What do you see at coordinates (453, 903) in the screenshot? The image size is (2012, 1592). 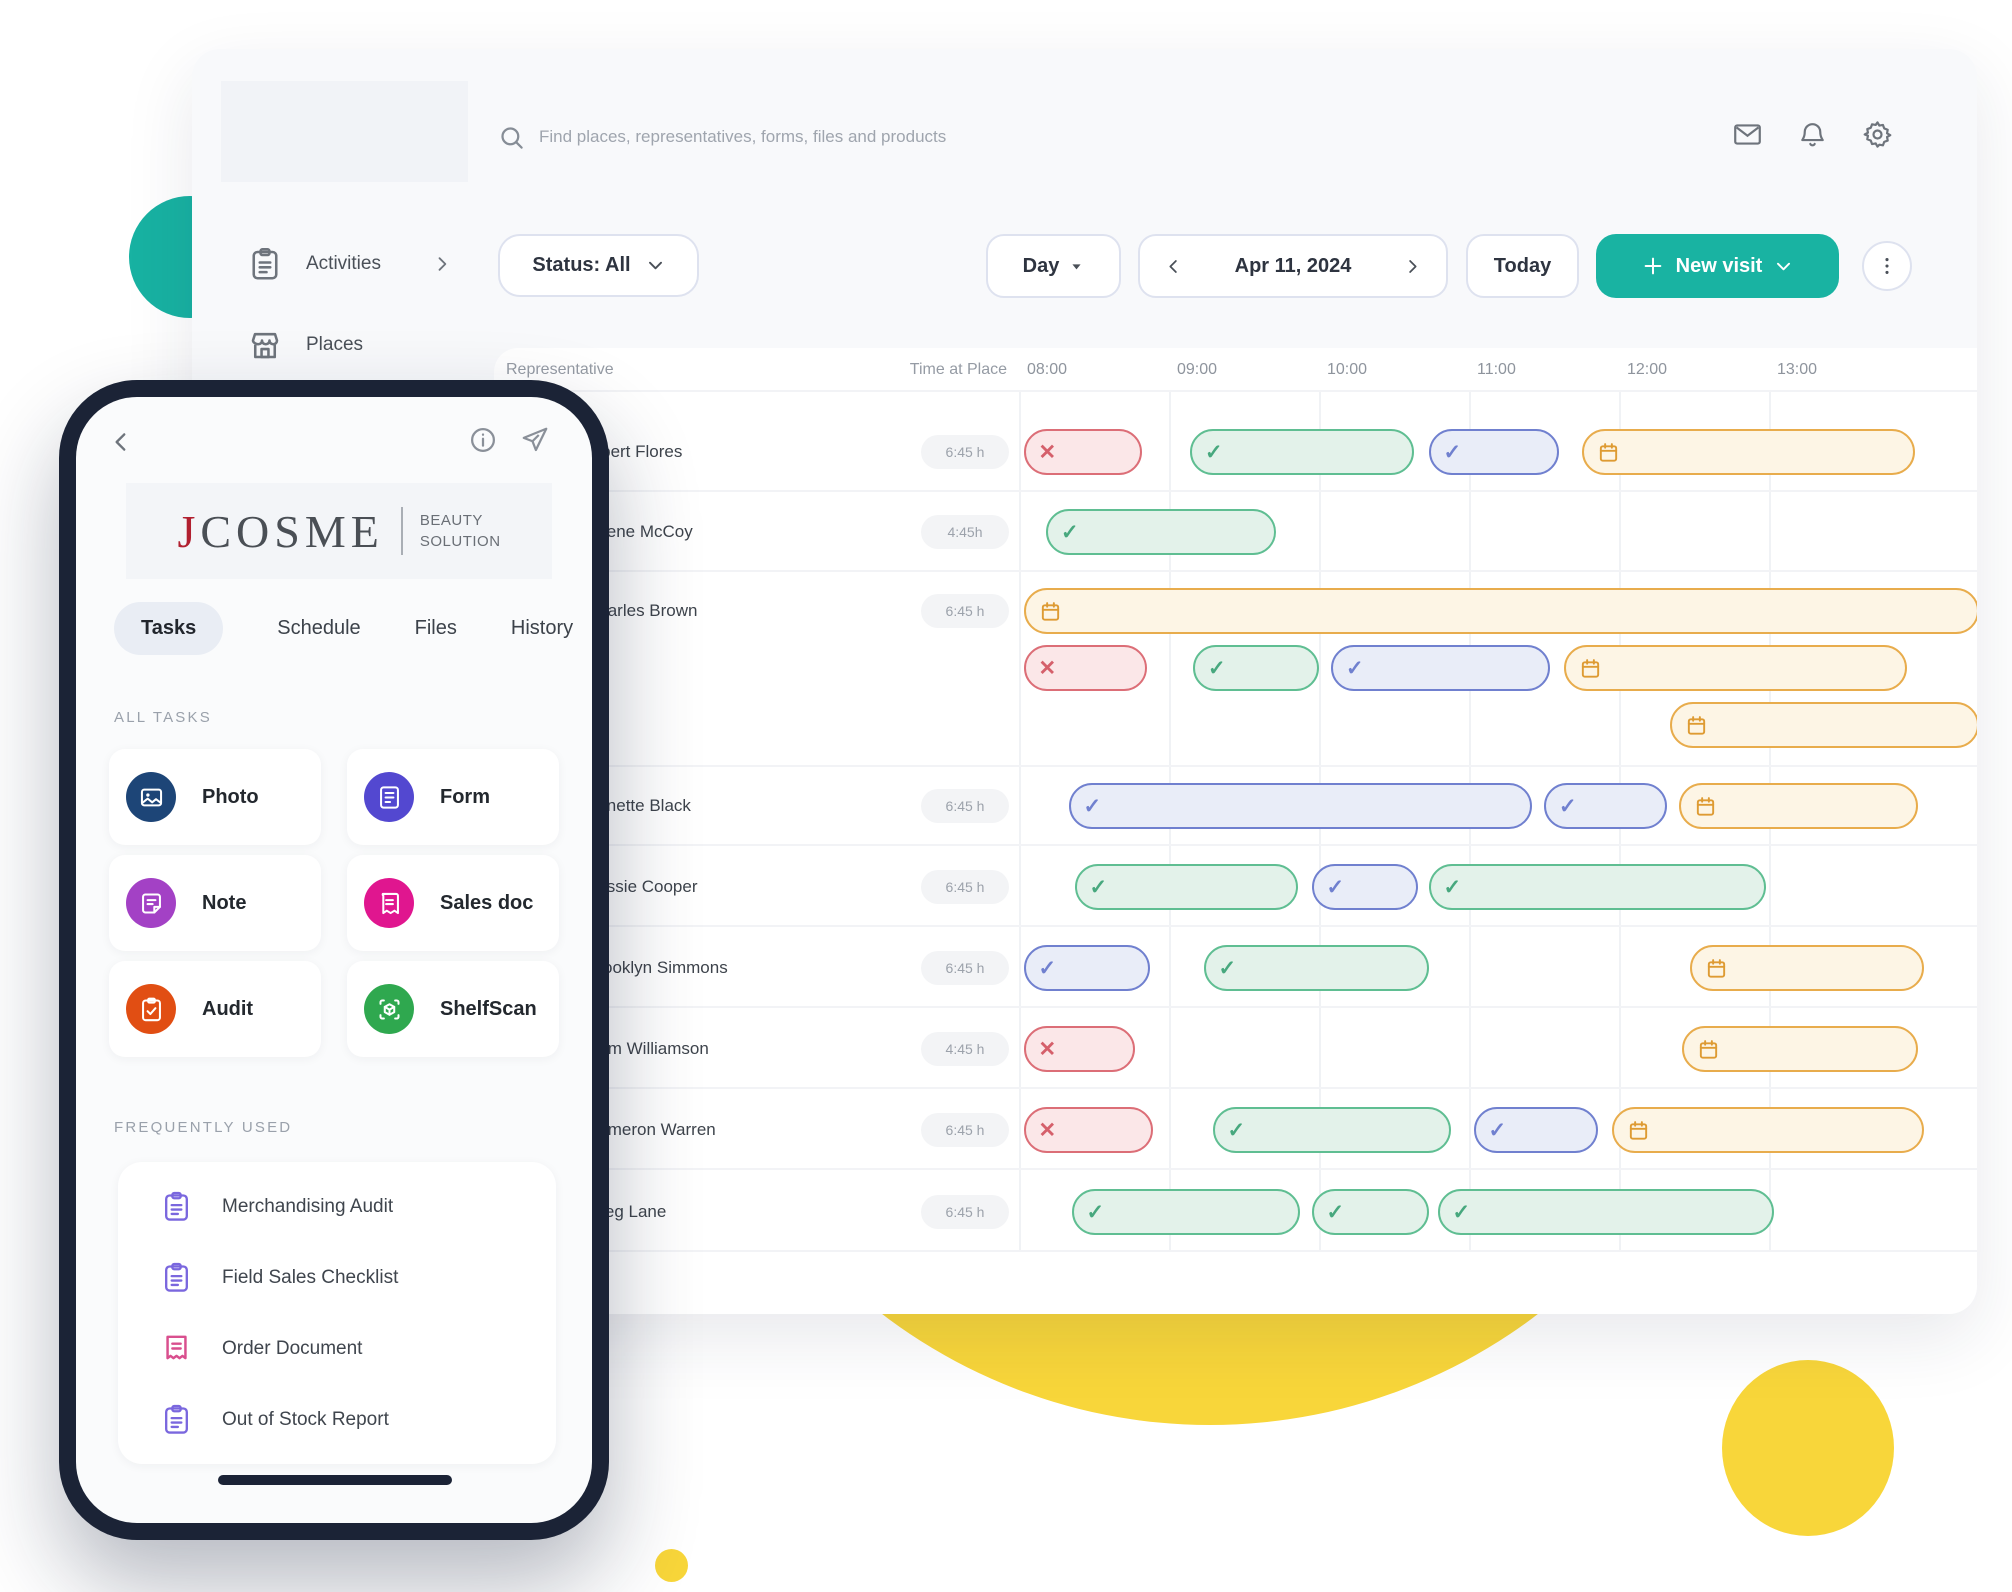 I see `task-card-sales-doc: Sales doc` at bounding box center [453, 903].